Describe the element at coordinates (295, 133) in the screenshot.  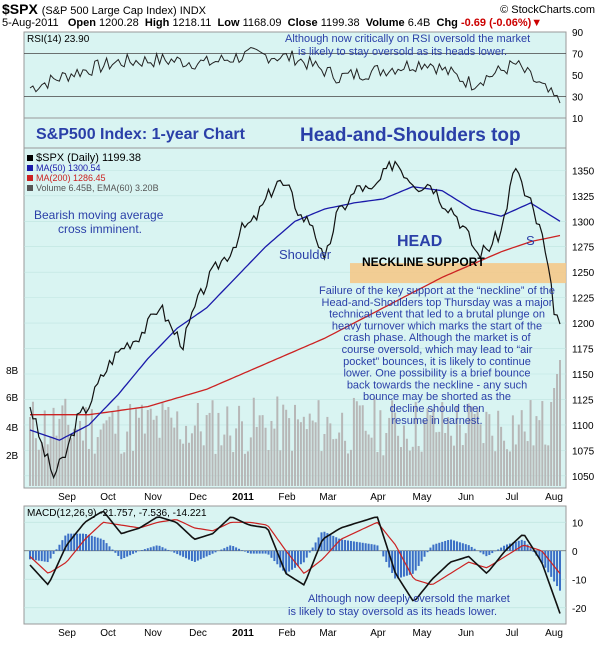
I see `title-band` at that location.